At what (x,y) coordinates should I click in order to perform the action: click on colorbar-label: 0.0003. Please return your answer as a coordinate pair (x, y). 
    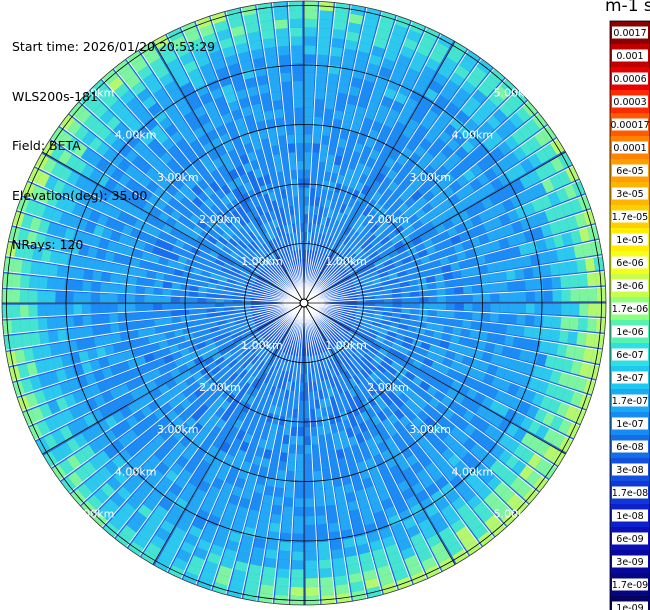
    Looking at the image, I should click on (629, 102).